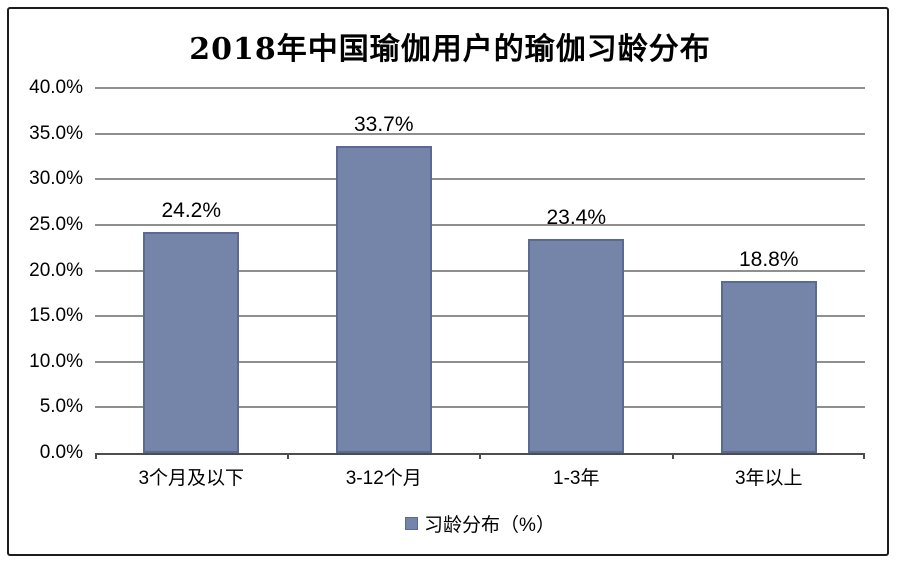 Image resolution: width=900 pixels, height=567 pixels. I want to click on bar-value-label: 33.7%, so click(383, 124).